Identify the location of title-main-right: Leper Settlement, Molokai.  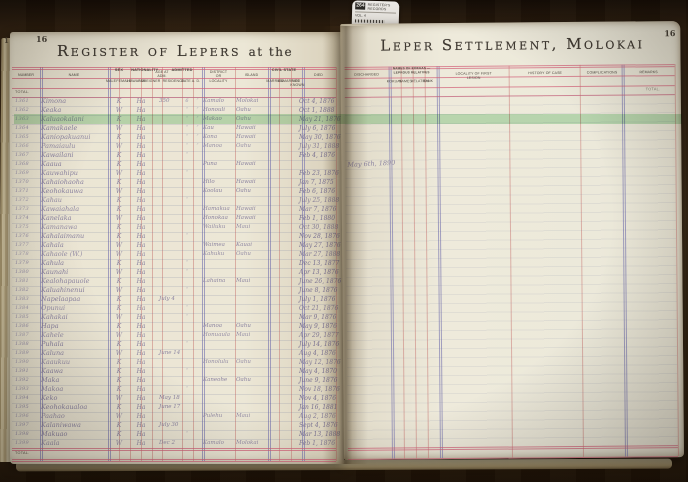
(512, 44).